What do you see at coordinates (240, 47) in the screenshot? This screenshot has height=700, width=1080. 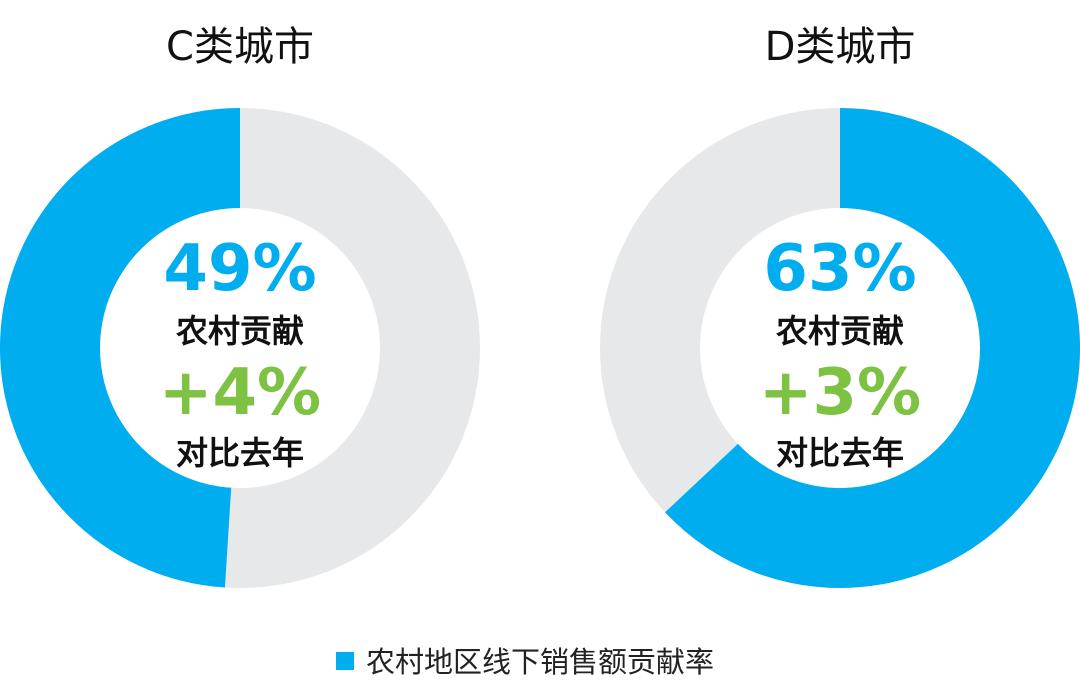 I see `chart-title-c-city: C类城市` at bounding box center [240, 47].